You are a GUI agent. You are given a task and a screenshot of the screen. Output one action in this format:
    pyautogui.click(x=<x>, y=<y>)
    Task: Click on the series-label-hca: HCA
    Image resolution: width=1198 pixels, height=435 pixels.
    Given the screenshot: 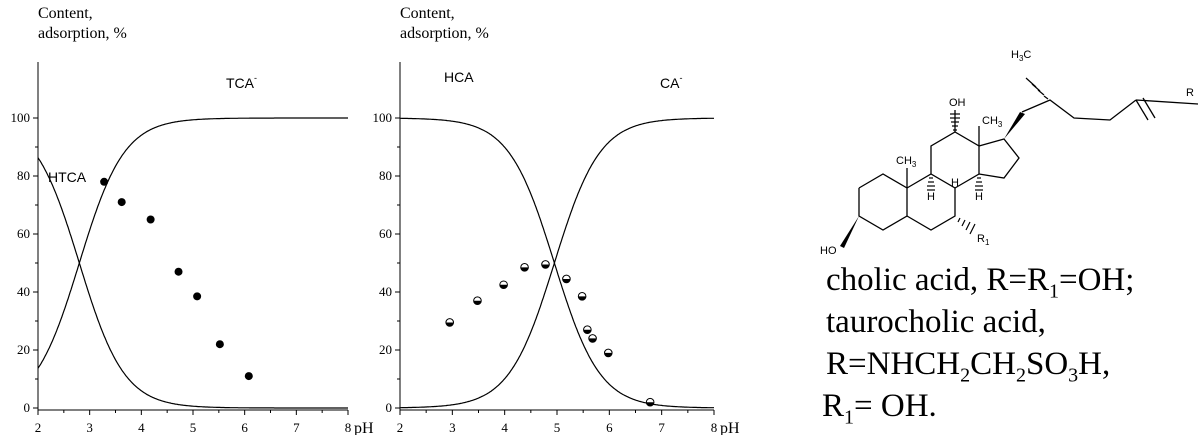 What is the action you would take?
    pyautogui.click(x=459, y=77)
    